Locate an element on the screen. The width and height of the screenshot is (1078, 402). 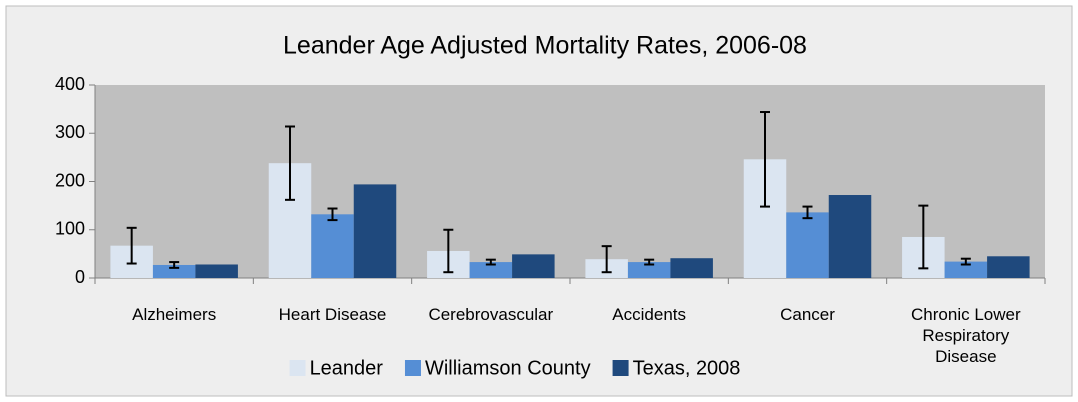
y-tick-label: 0 is located at coordinates (80, 277).